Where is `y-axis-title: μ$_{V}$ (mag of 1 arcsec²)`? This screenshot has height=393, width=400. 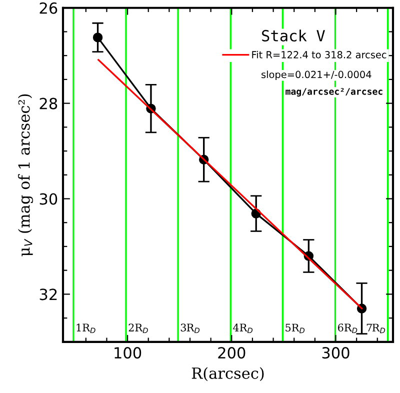 y-axis-title: μ$_{V}$ (mag of 1 arcsec²) is located at coordinates (26, 175).